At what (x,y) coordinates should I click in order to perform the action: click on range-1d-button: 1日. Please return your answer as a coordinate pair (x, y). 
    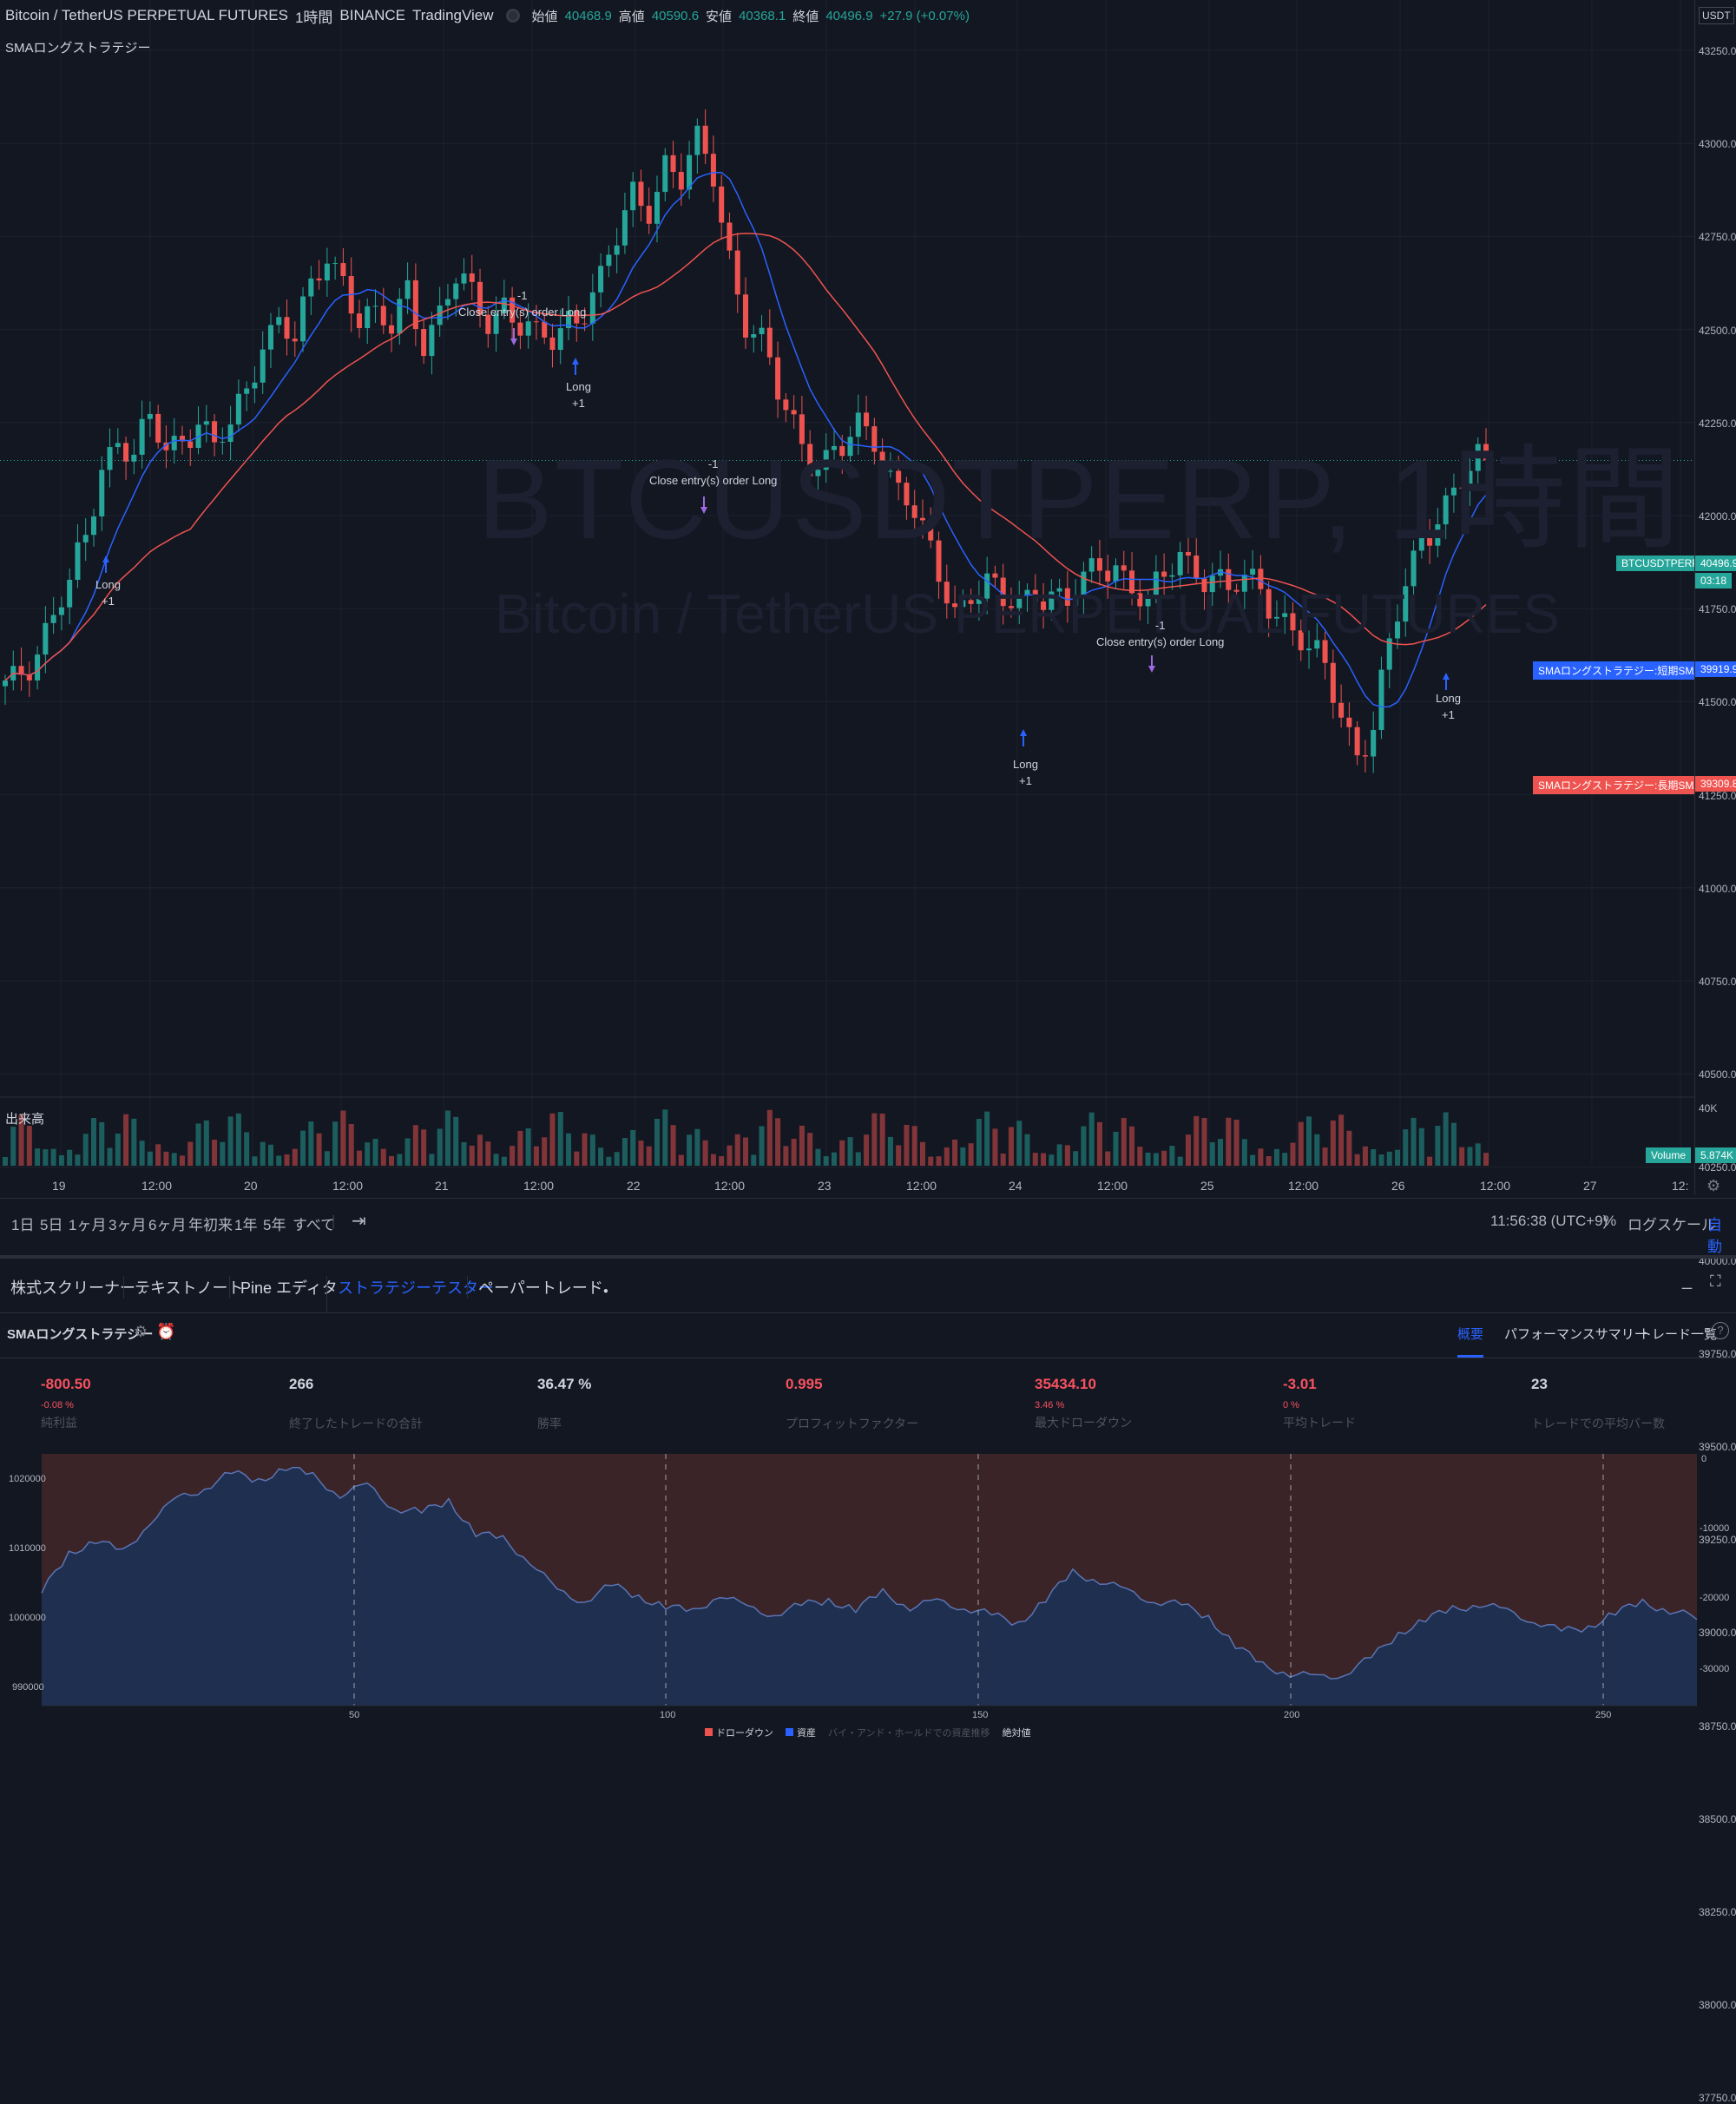
    Looking at the image, I should click on (23, 1225).